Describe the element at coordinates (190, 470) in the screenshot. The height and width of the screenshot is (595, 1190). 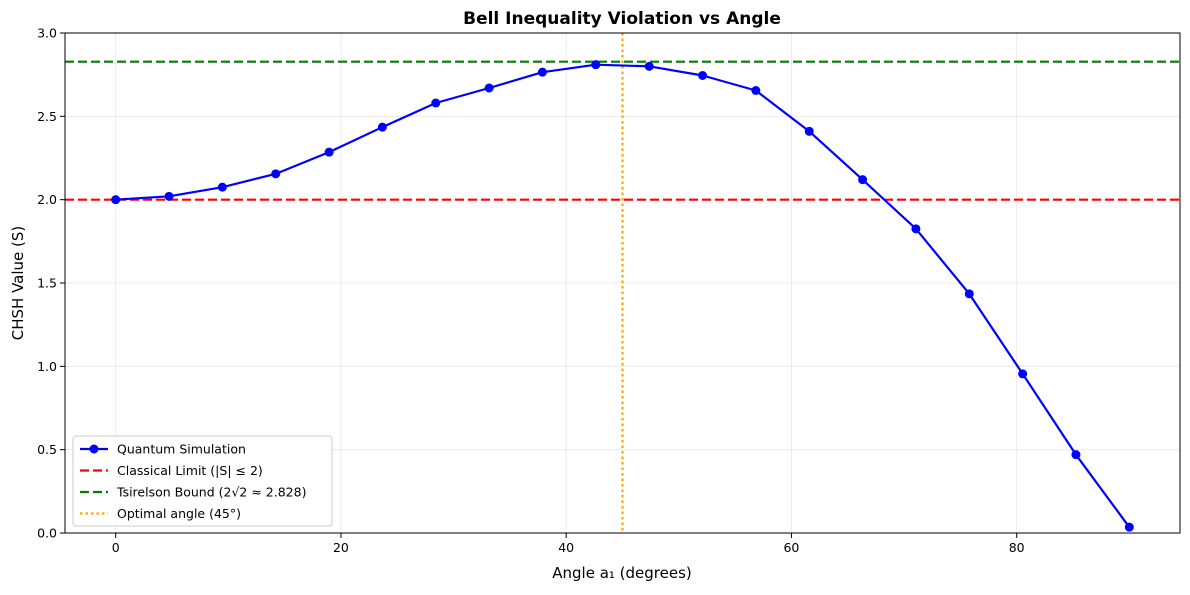
I see `legend-label: Classical Limit (|S| ≤ 2)` at that location.